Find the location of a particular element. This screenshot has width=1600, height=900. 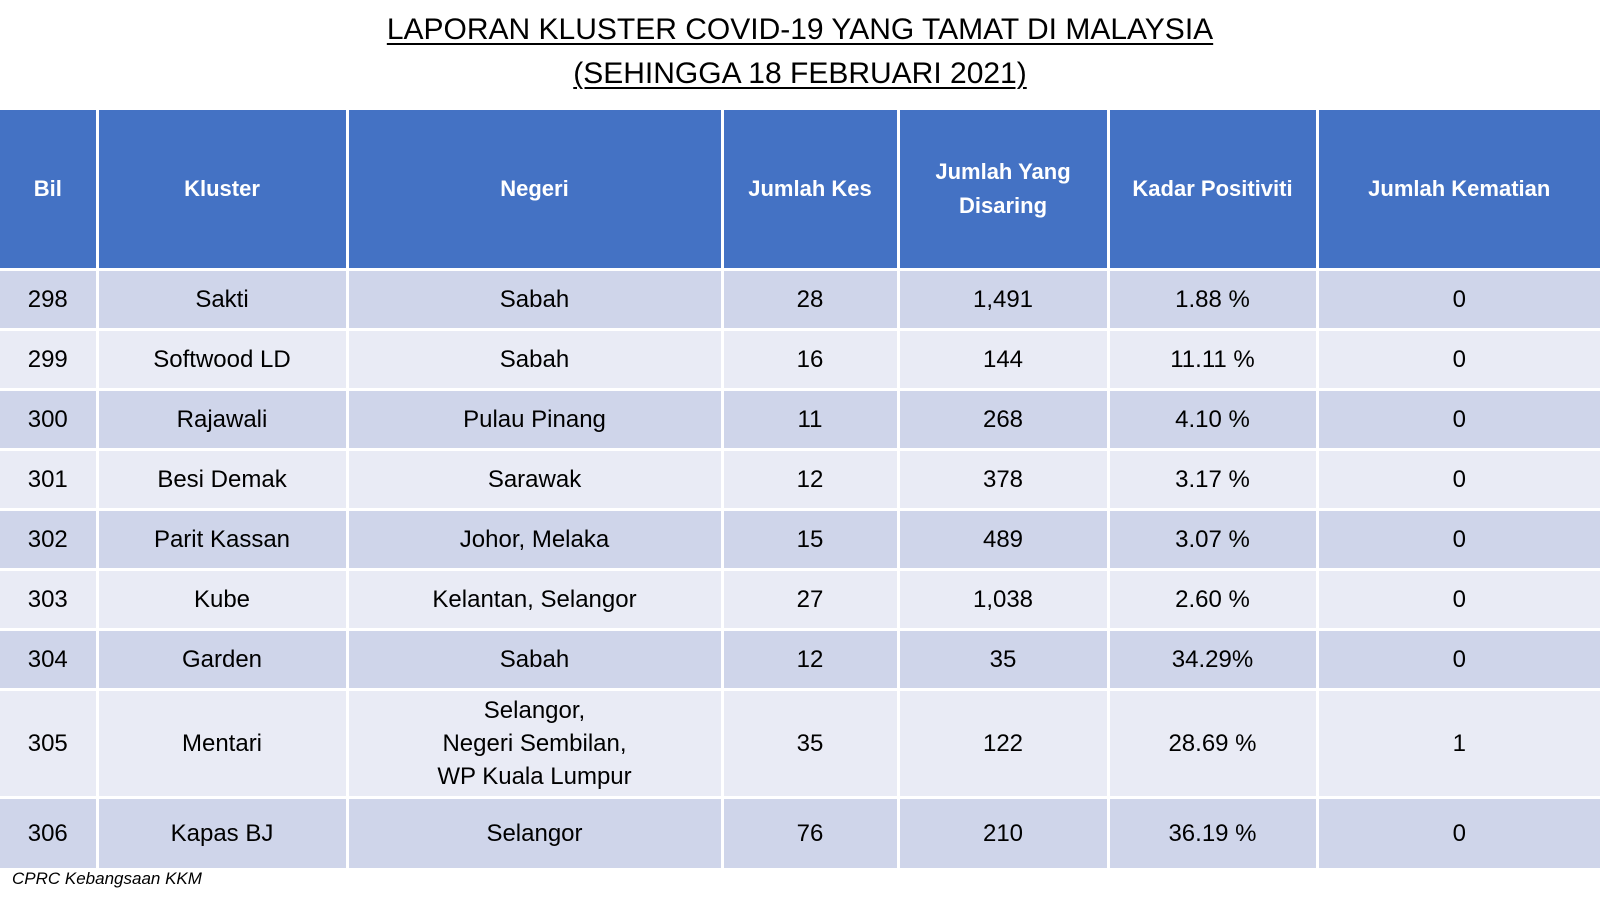

cell-kadar-positiviti: 1.88 % is located at coordinates (1212, 299).